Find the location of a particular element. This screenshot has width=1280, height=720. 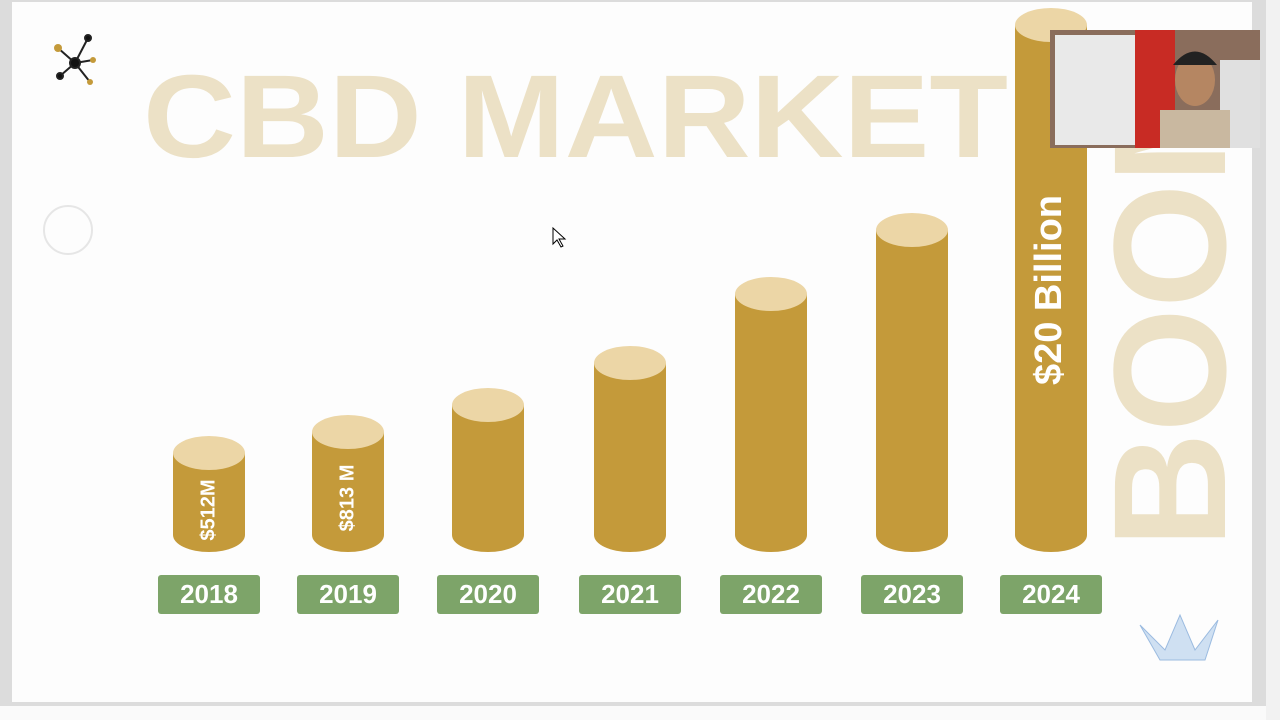

year-label: 2024 is located at coordinates (1051, 594).